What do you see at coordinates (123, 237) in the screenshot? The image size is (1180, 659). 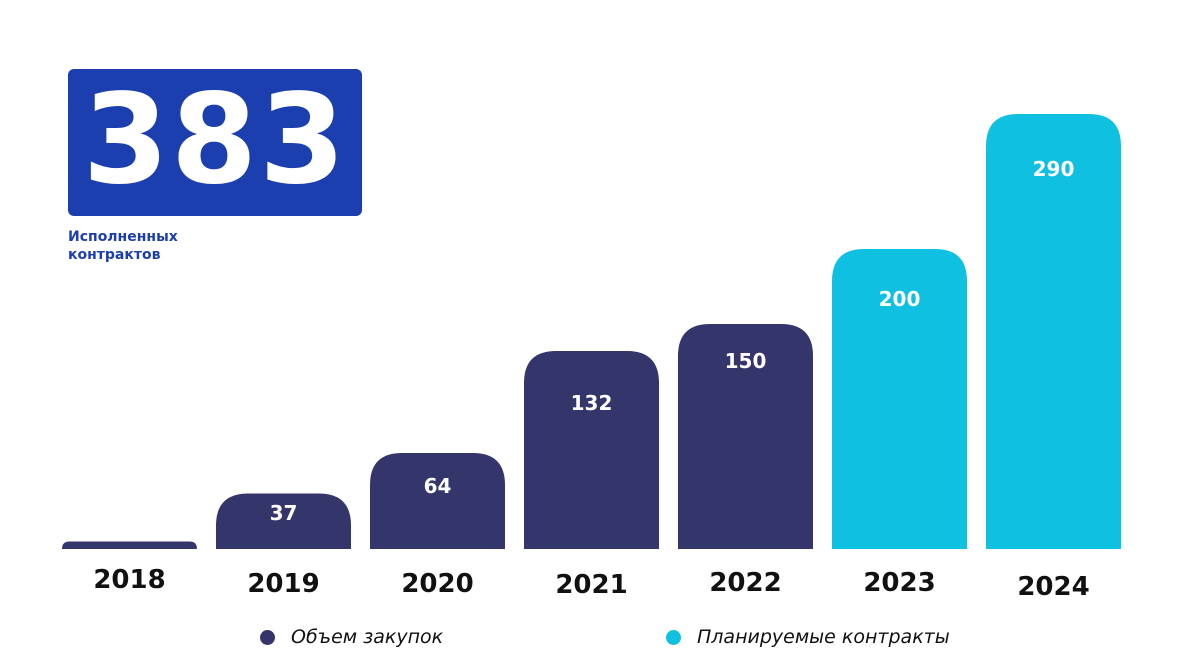 I see `stat-caption-line1: Исполненных` at bounding box center [123, 237].